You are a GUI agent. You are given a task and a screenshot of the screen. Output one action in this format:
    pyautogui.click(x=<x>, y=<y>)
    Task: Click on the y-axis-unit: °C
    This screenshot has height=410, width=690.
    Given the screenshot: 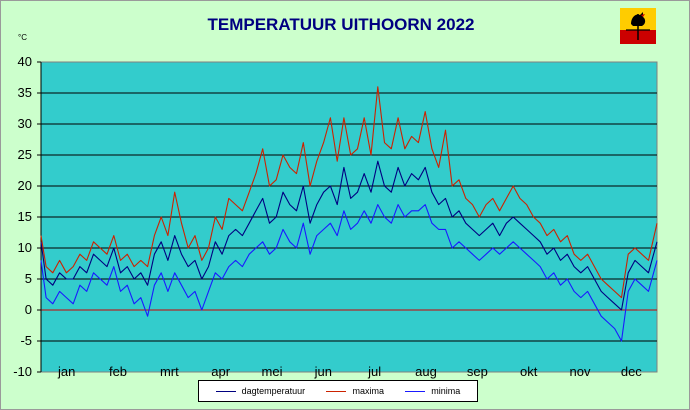 What is the action you would take?
    pyautogui.click(x=22, y=37)
    